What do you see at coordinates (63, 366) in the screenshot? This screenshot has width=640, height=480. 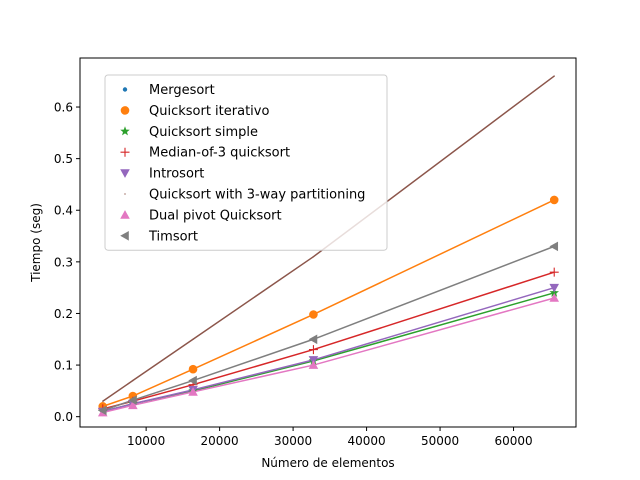 I see `y-tick-label: 0.1` at bounding box center [63, 366].